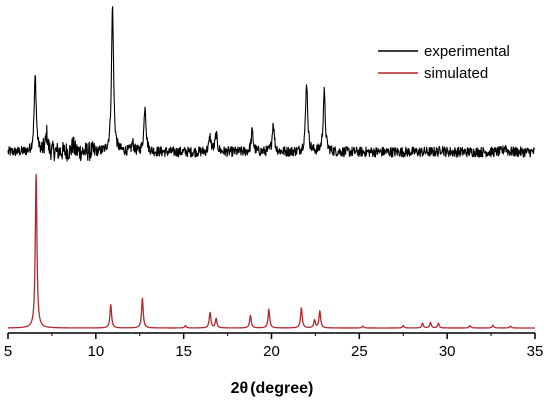 This screenshot has height=401, width=550. What do you see at coordinates (447, 351) in the screenshot?
I see `x-tick-label: 30` at bounding box center [447, 351].